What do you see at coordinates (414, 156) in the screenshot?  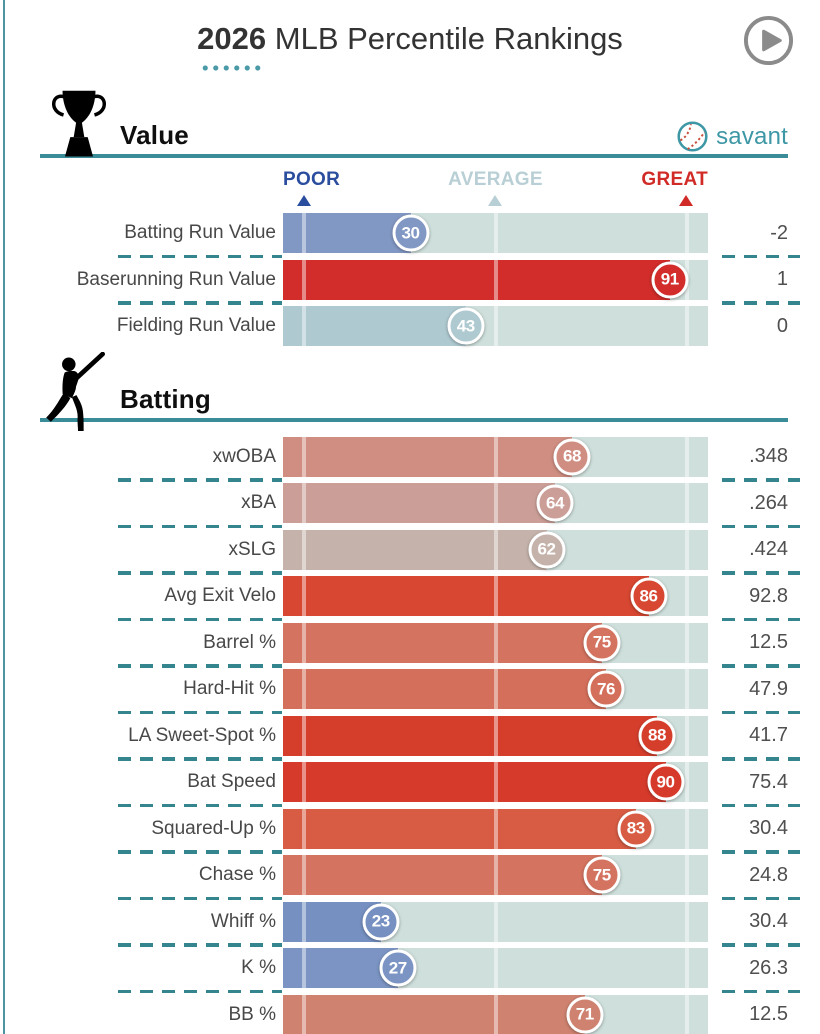 I see `section-rule` at bounding box center [414, 156].